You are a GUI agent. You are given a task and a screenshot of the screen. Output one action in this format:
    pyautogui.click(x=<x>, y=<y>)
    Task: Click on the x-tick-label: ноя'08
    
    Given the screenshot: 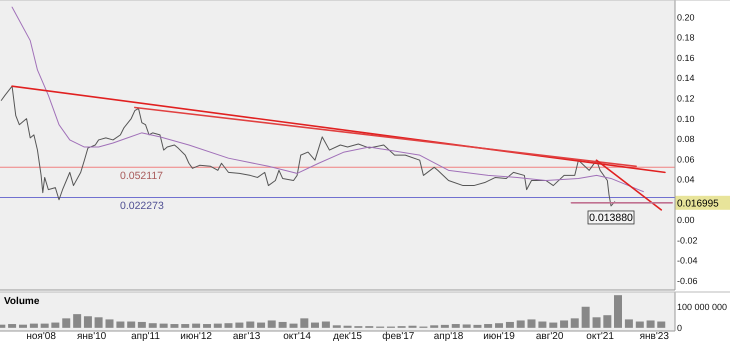 What is the action you would take?
    pyautogui.click(x=41, y=336)
    